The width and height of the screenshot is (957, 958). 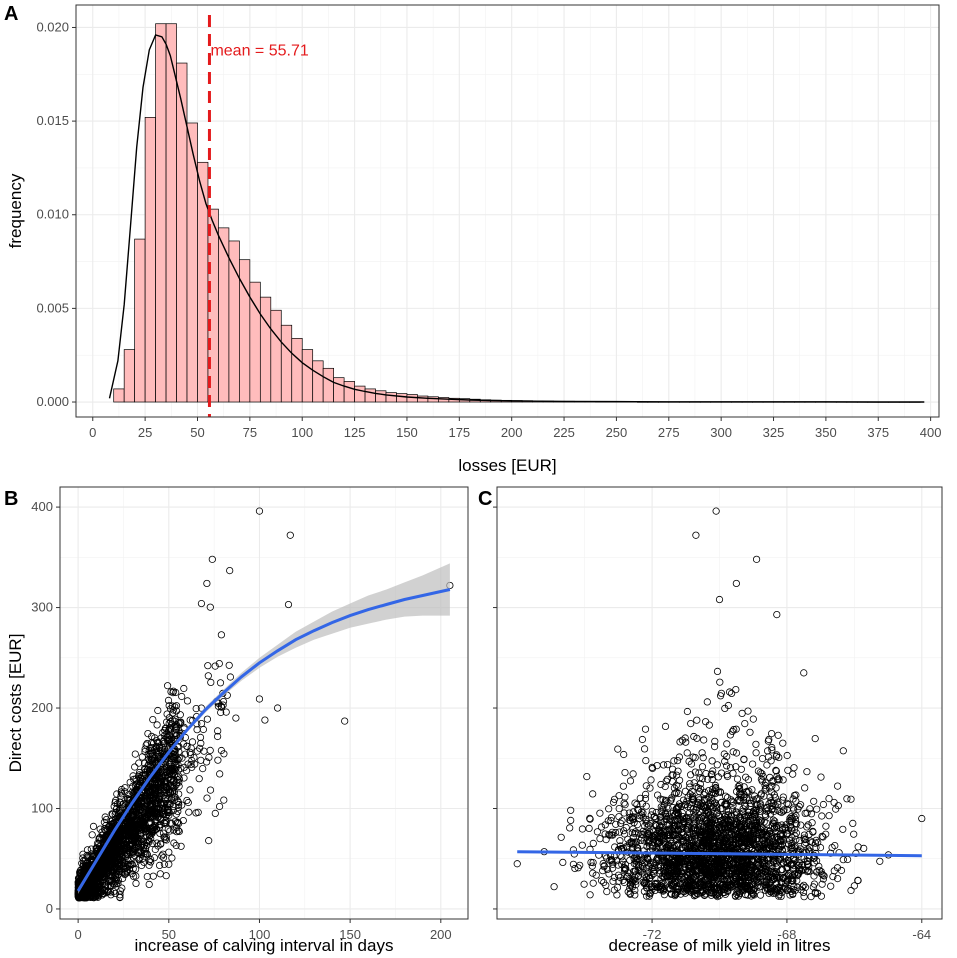 What do you see at coordinates (878, 432) in the screenshot?
I see `x-tick-label: 375` at bounding box center [878, 432].